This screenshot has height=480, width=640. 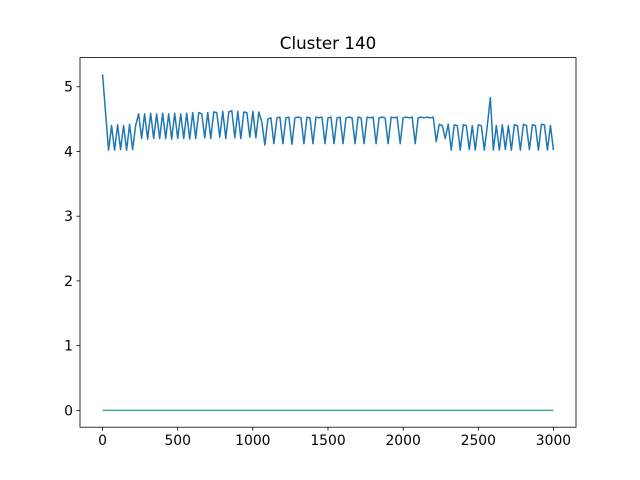 What do you see at coordinates (68, 217) in the screenshot?
I see `y-tick-label: 3` at bounding box center [68, 217].